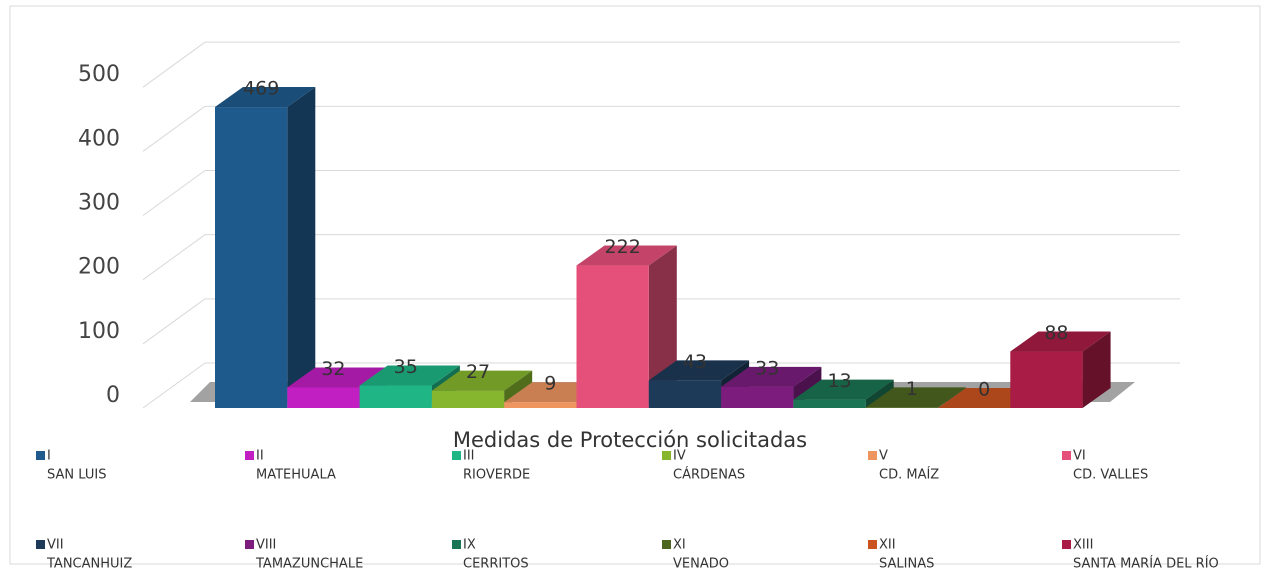 This screenshot has width=1271, height=573. What do you see at coordinates (296, 475) in the screenshot?
I see `legend-label: MATEHUALA` at bounding box center [296, 475].